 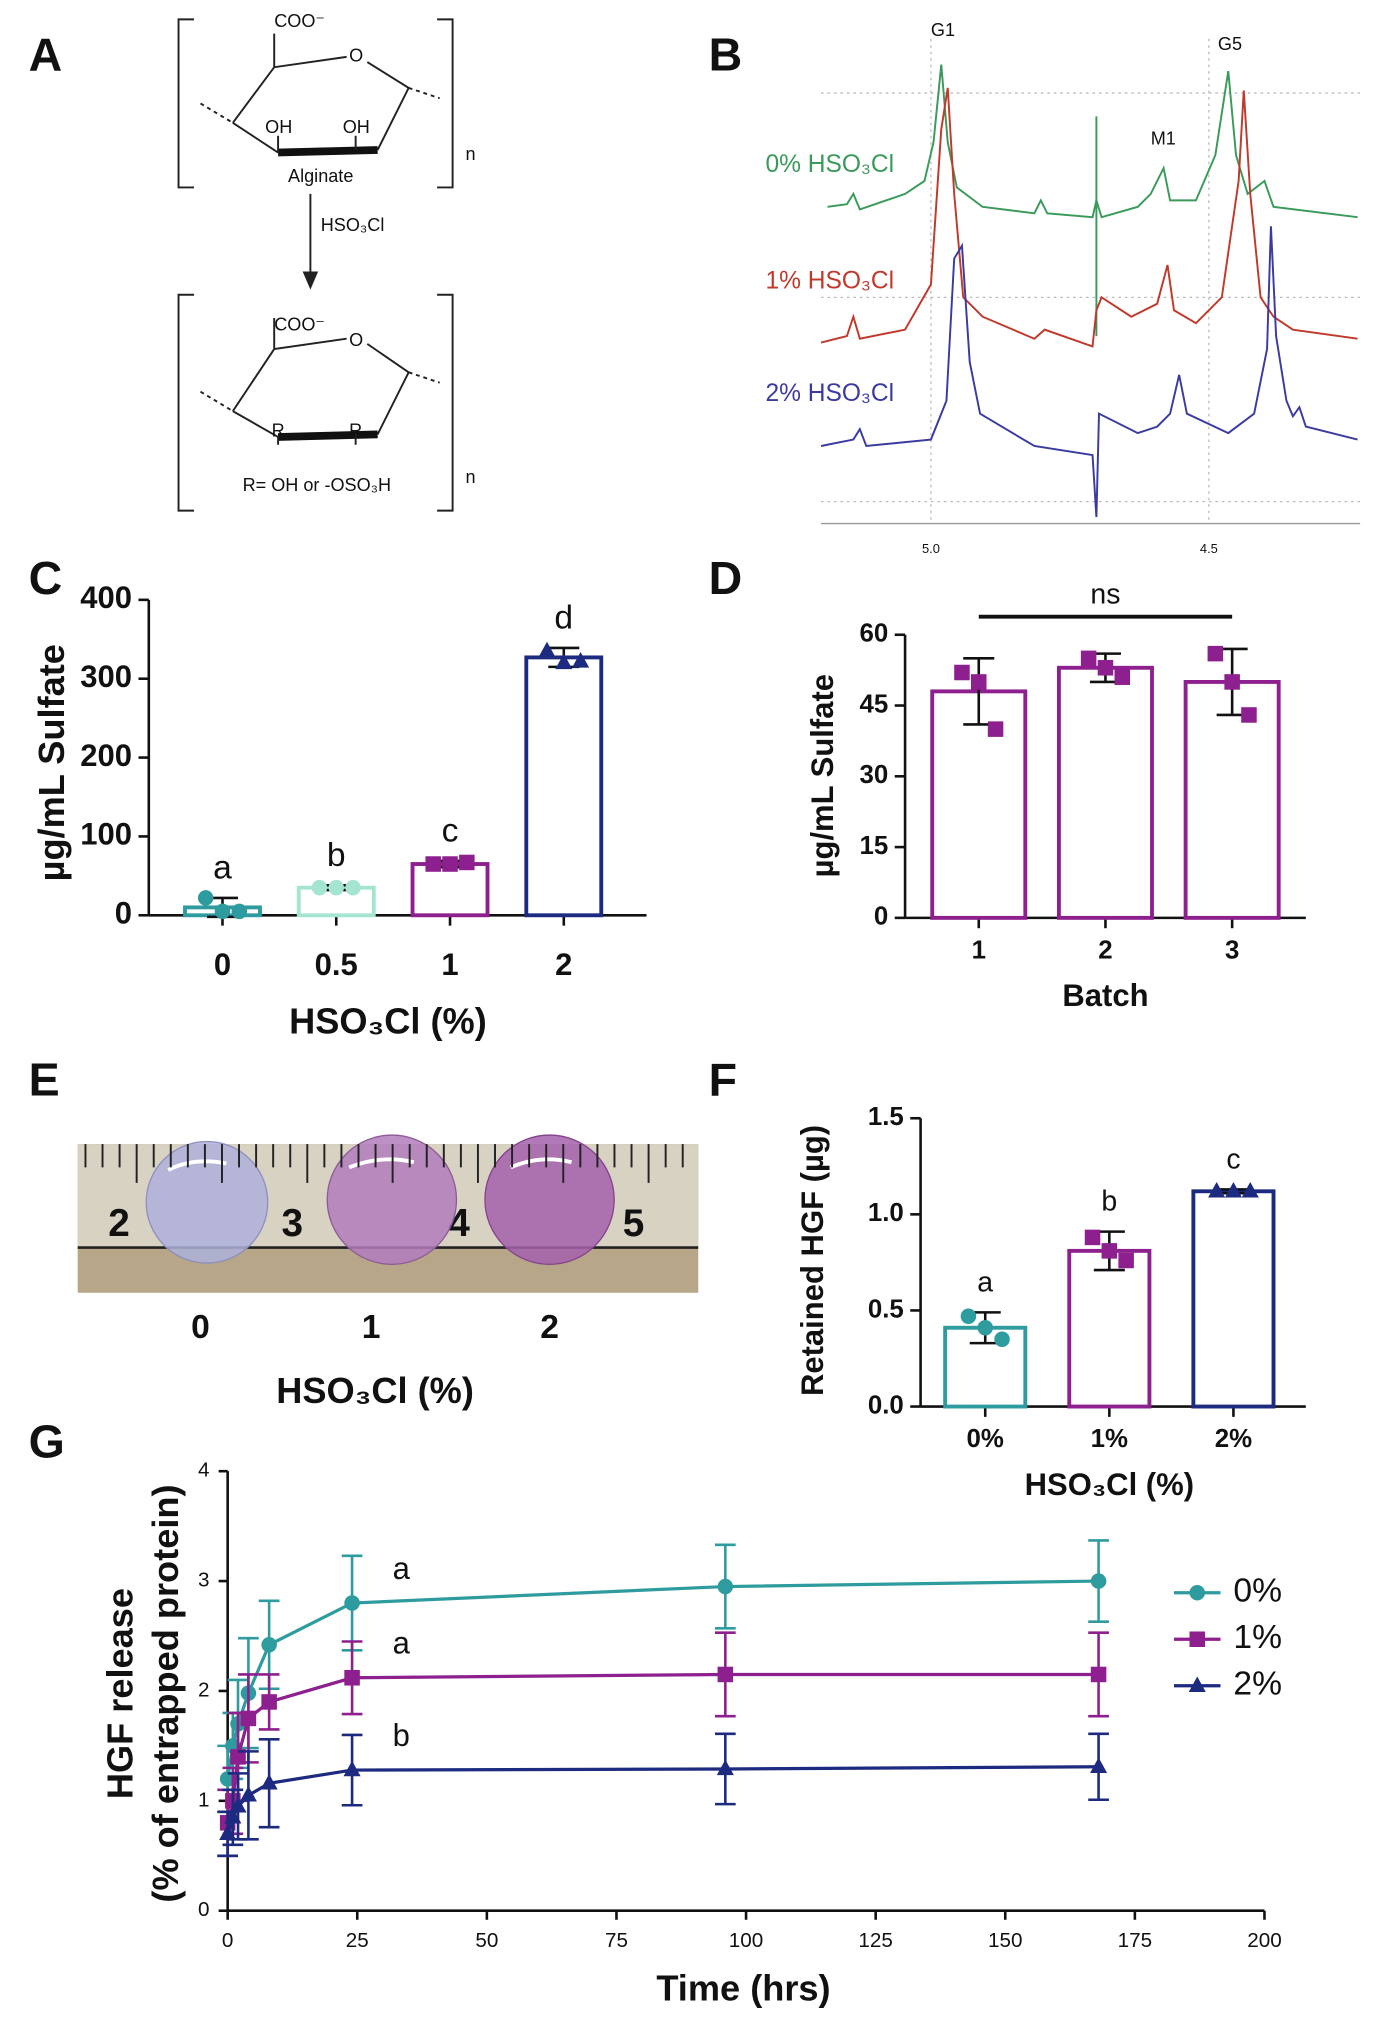 What do you see at coordinates (1257, 1591) in the screenshot?
I see `legend-label: 0%` at bounding box center [1257, 1591].